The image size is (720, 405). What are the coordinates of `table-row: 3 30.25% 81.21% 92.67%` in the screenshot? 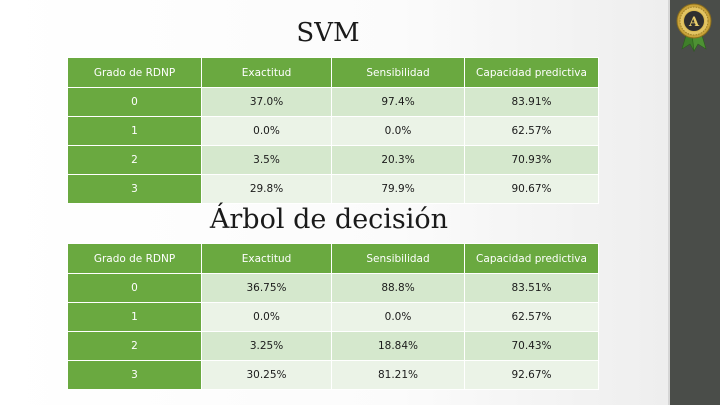 It's located at (333, 375).